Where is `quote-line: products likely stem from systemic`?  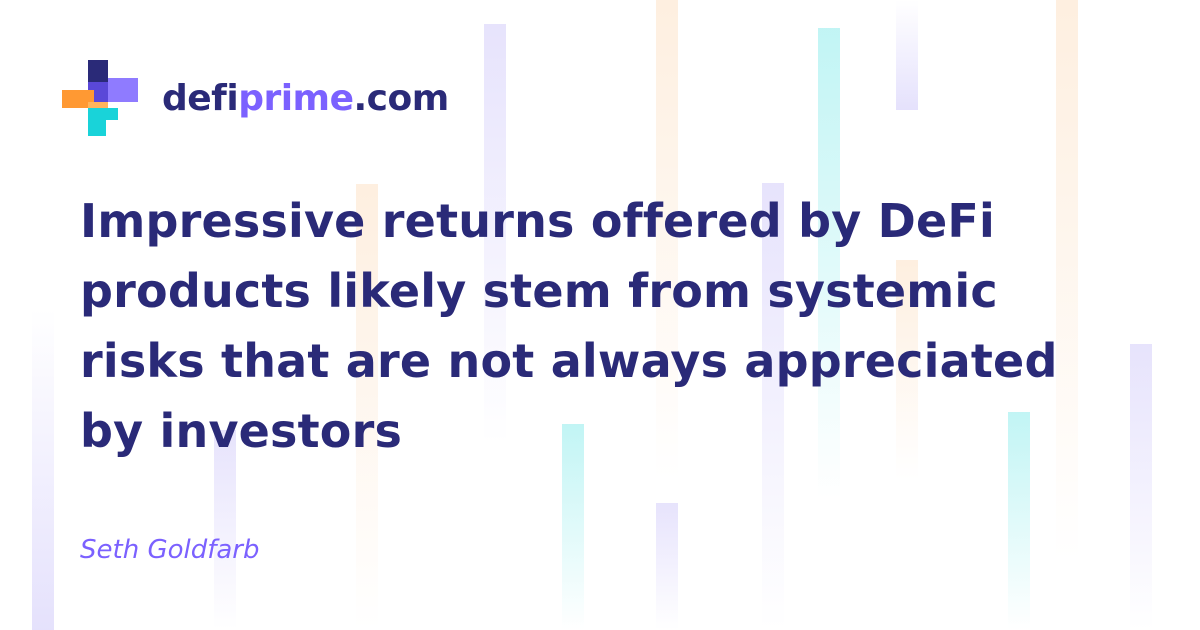 quote-line: products likely stem from systemic is located at coordinates (539, 291).